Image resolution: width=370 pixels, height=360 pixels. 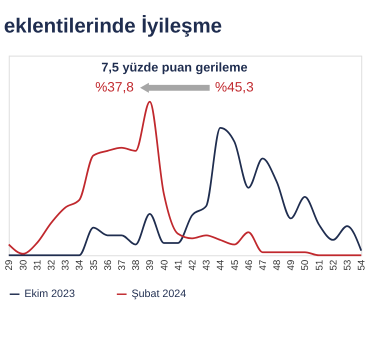 What do you see at coordinates (164, 264) in the screenshot?
I see `x-tick-label: 40` at bounding box center [164, 264].